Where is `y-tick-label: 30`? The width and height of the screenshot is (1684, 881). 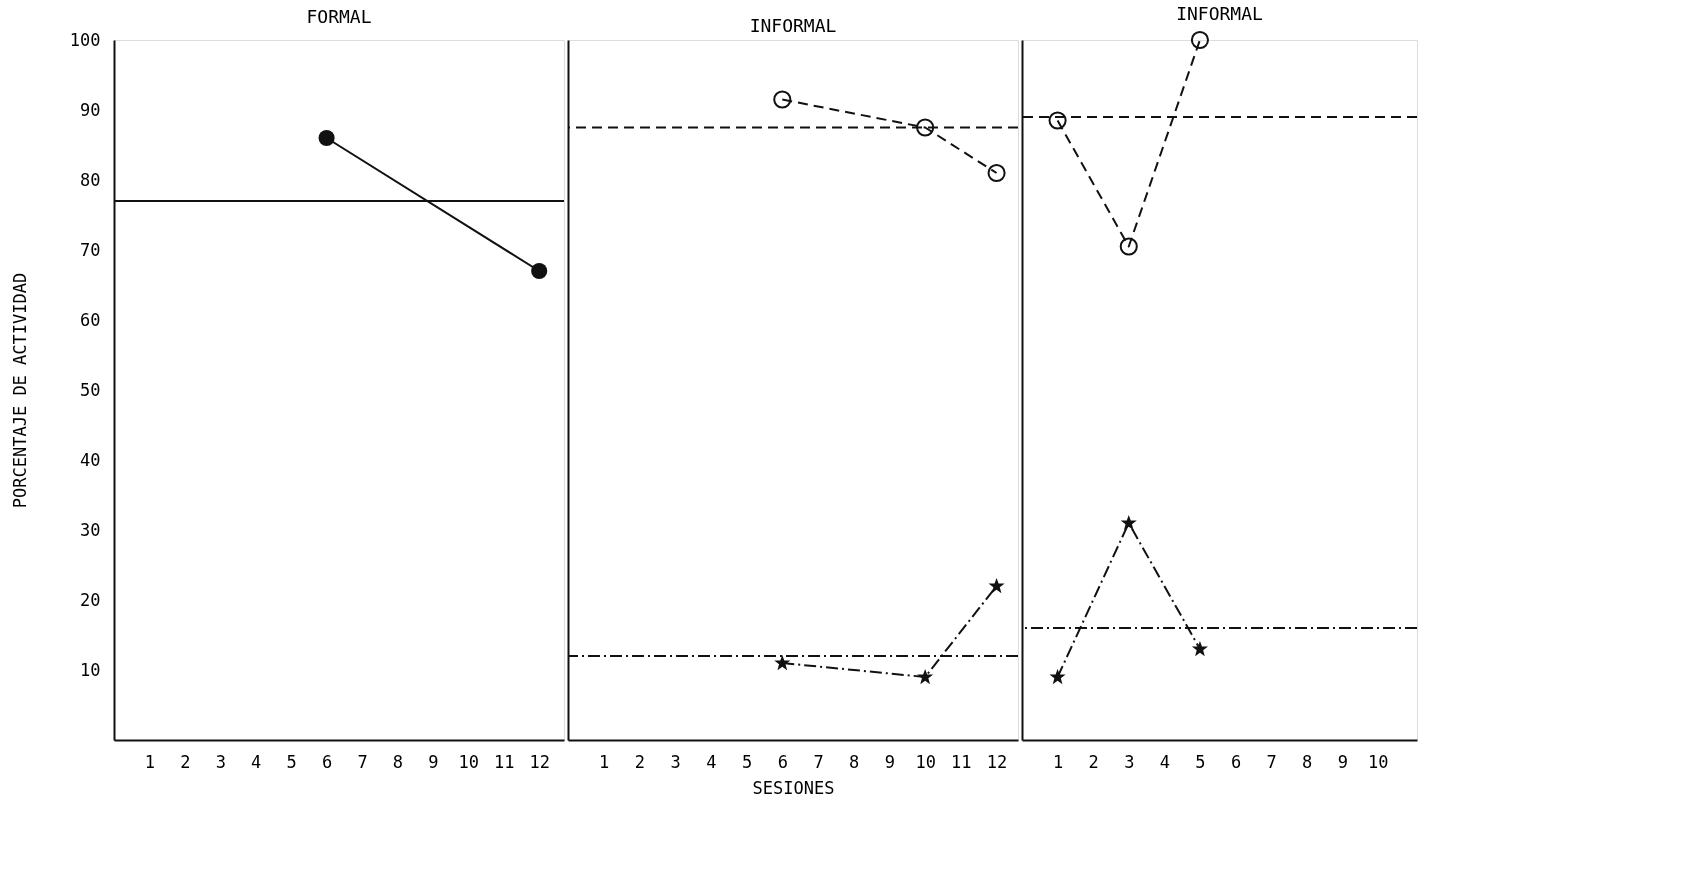 y-tick-label: 30 is located at coordinates (90, 529).